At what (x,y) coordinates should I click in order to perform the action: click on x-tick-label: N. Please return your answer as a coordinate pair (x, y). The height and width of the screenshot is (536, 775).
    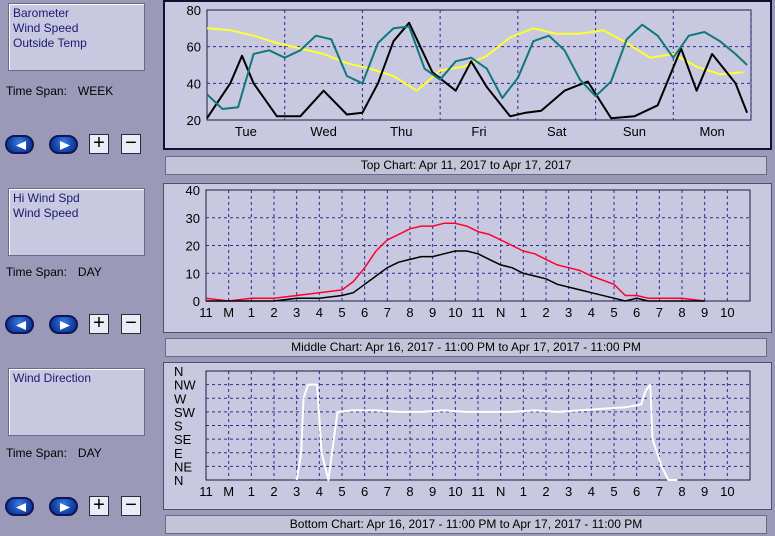
    Looking at the image, I should click on (500, 312).